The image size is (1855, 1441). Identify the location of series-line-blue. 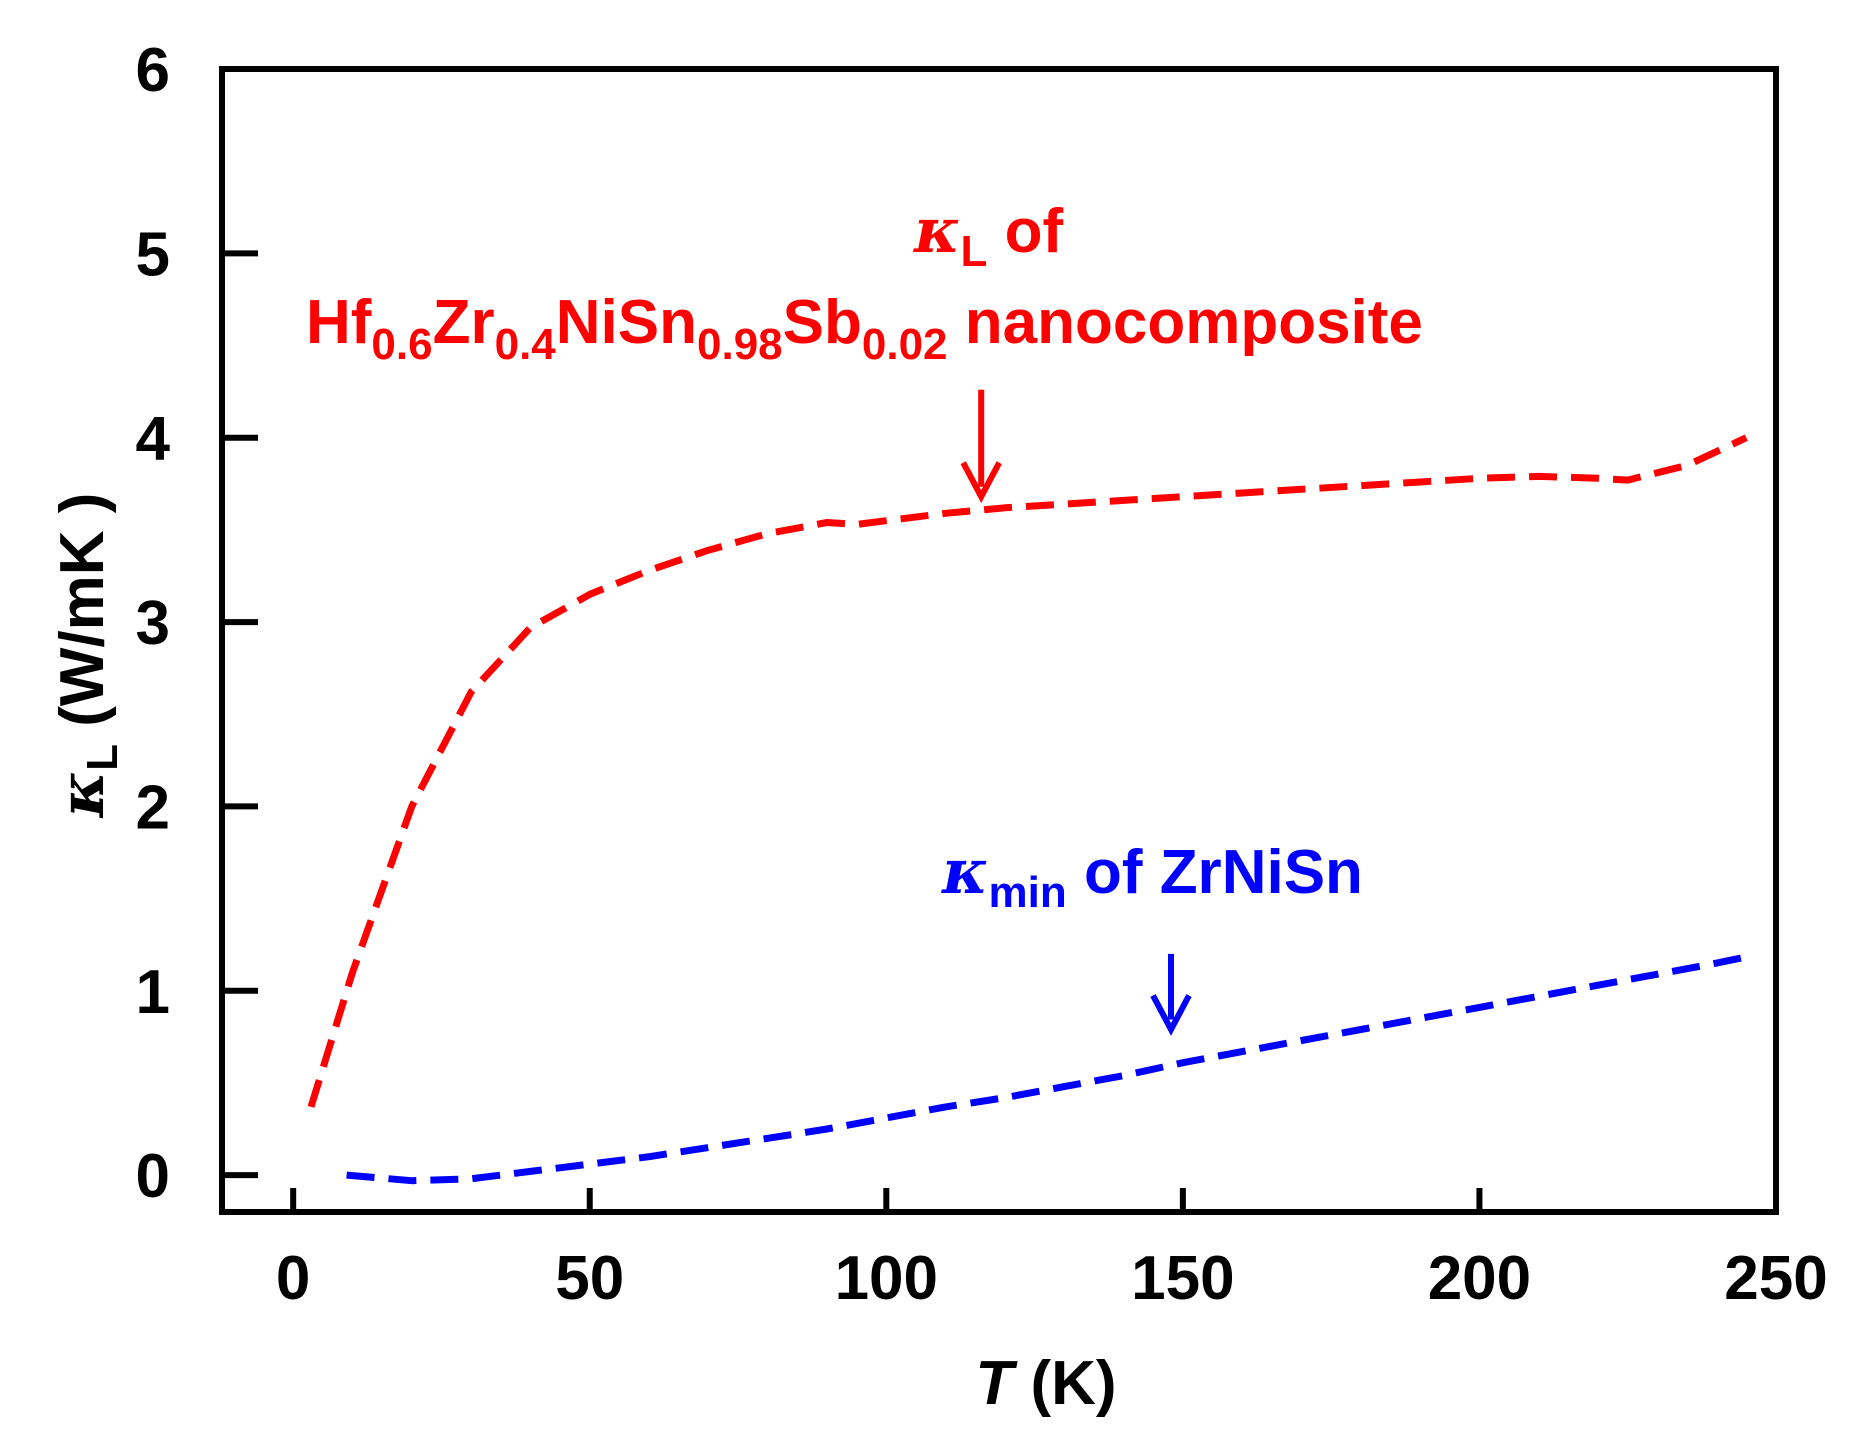
(1050, 1068).